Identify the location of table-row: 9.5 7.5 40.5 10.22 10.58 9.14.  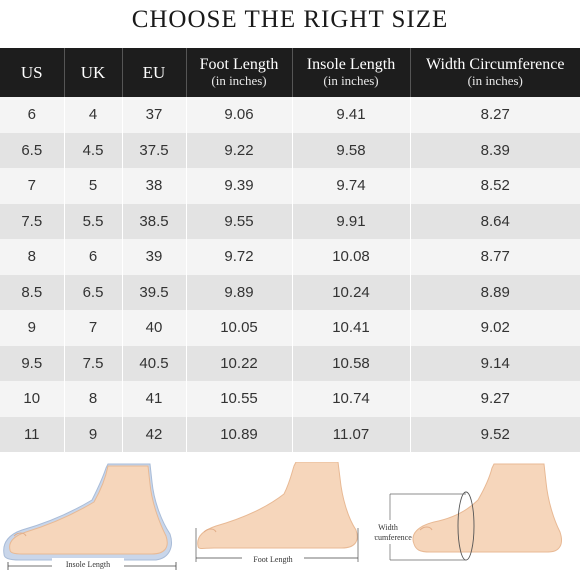
(290, 363).